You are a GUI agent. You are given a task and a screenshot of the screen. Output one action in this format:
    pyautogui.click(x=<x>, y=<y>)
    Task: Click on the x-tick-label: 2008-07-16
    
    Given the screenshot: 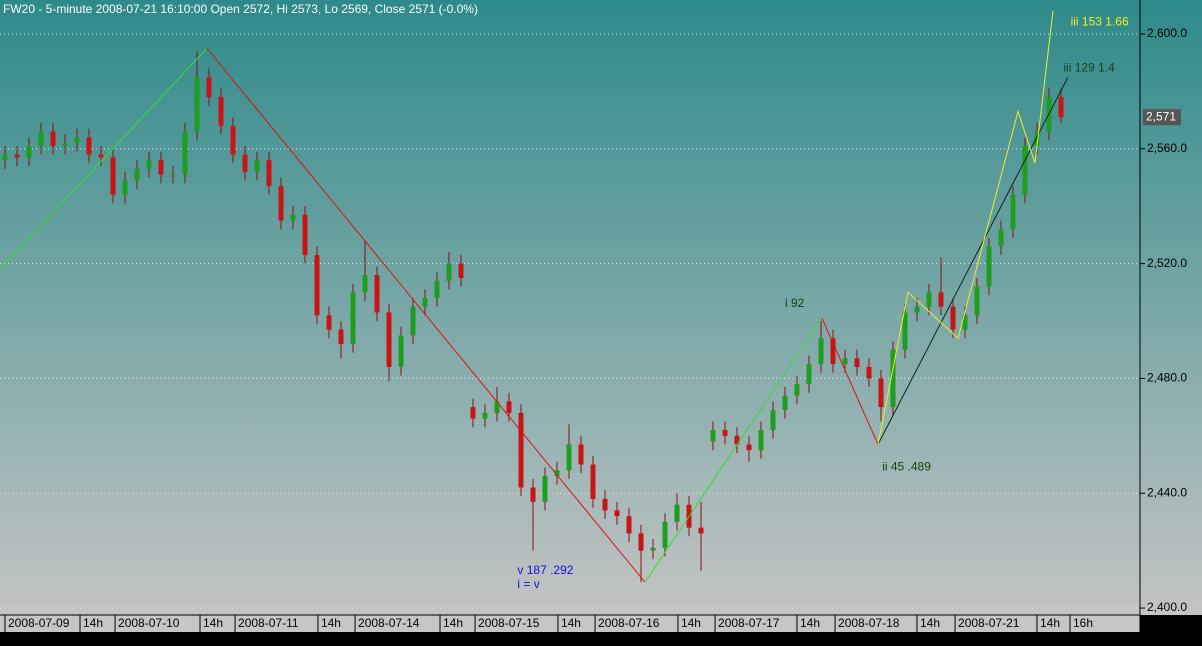 What is the action you would take?
    pyautogui.click(x=629, y=623)
    